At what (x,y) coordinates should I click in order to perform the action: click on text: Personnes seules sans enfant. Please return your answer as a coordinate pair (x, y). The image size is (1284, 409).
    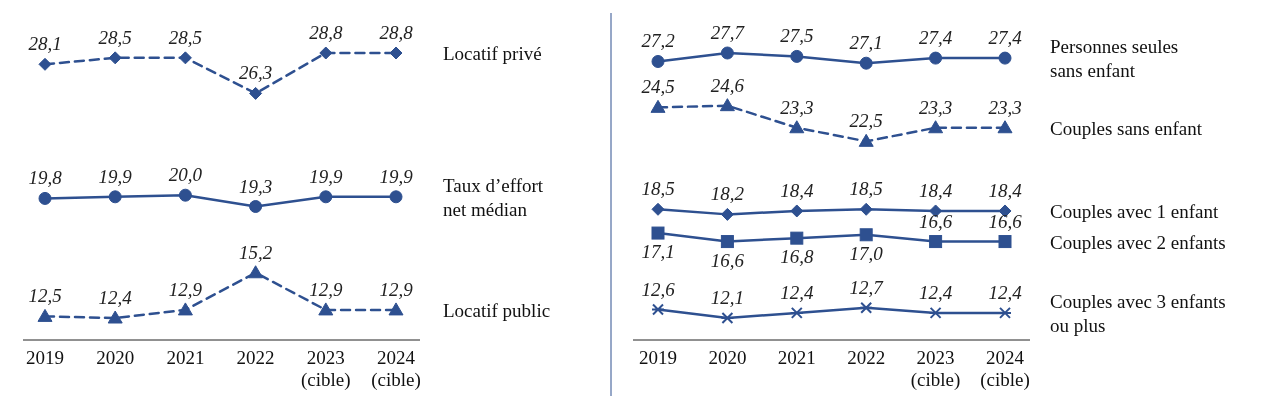
    Looking at the image, I should click on (1114, 59).